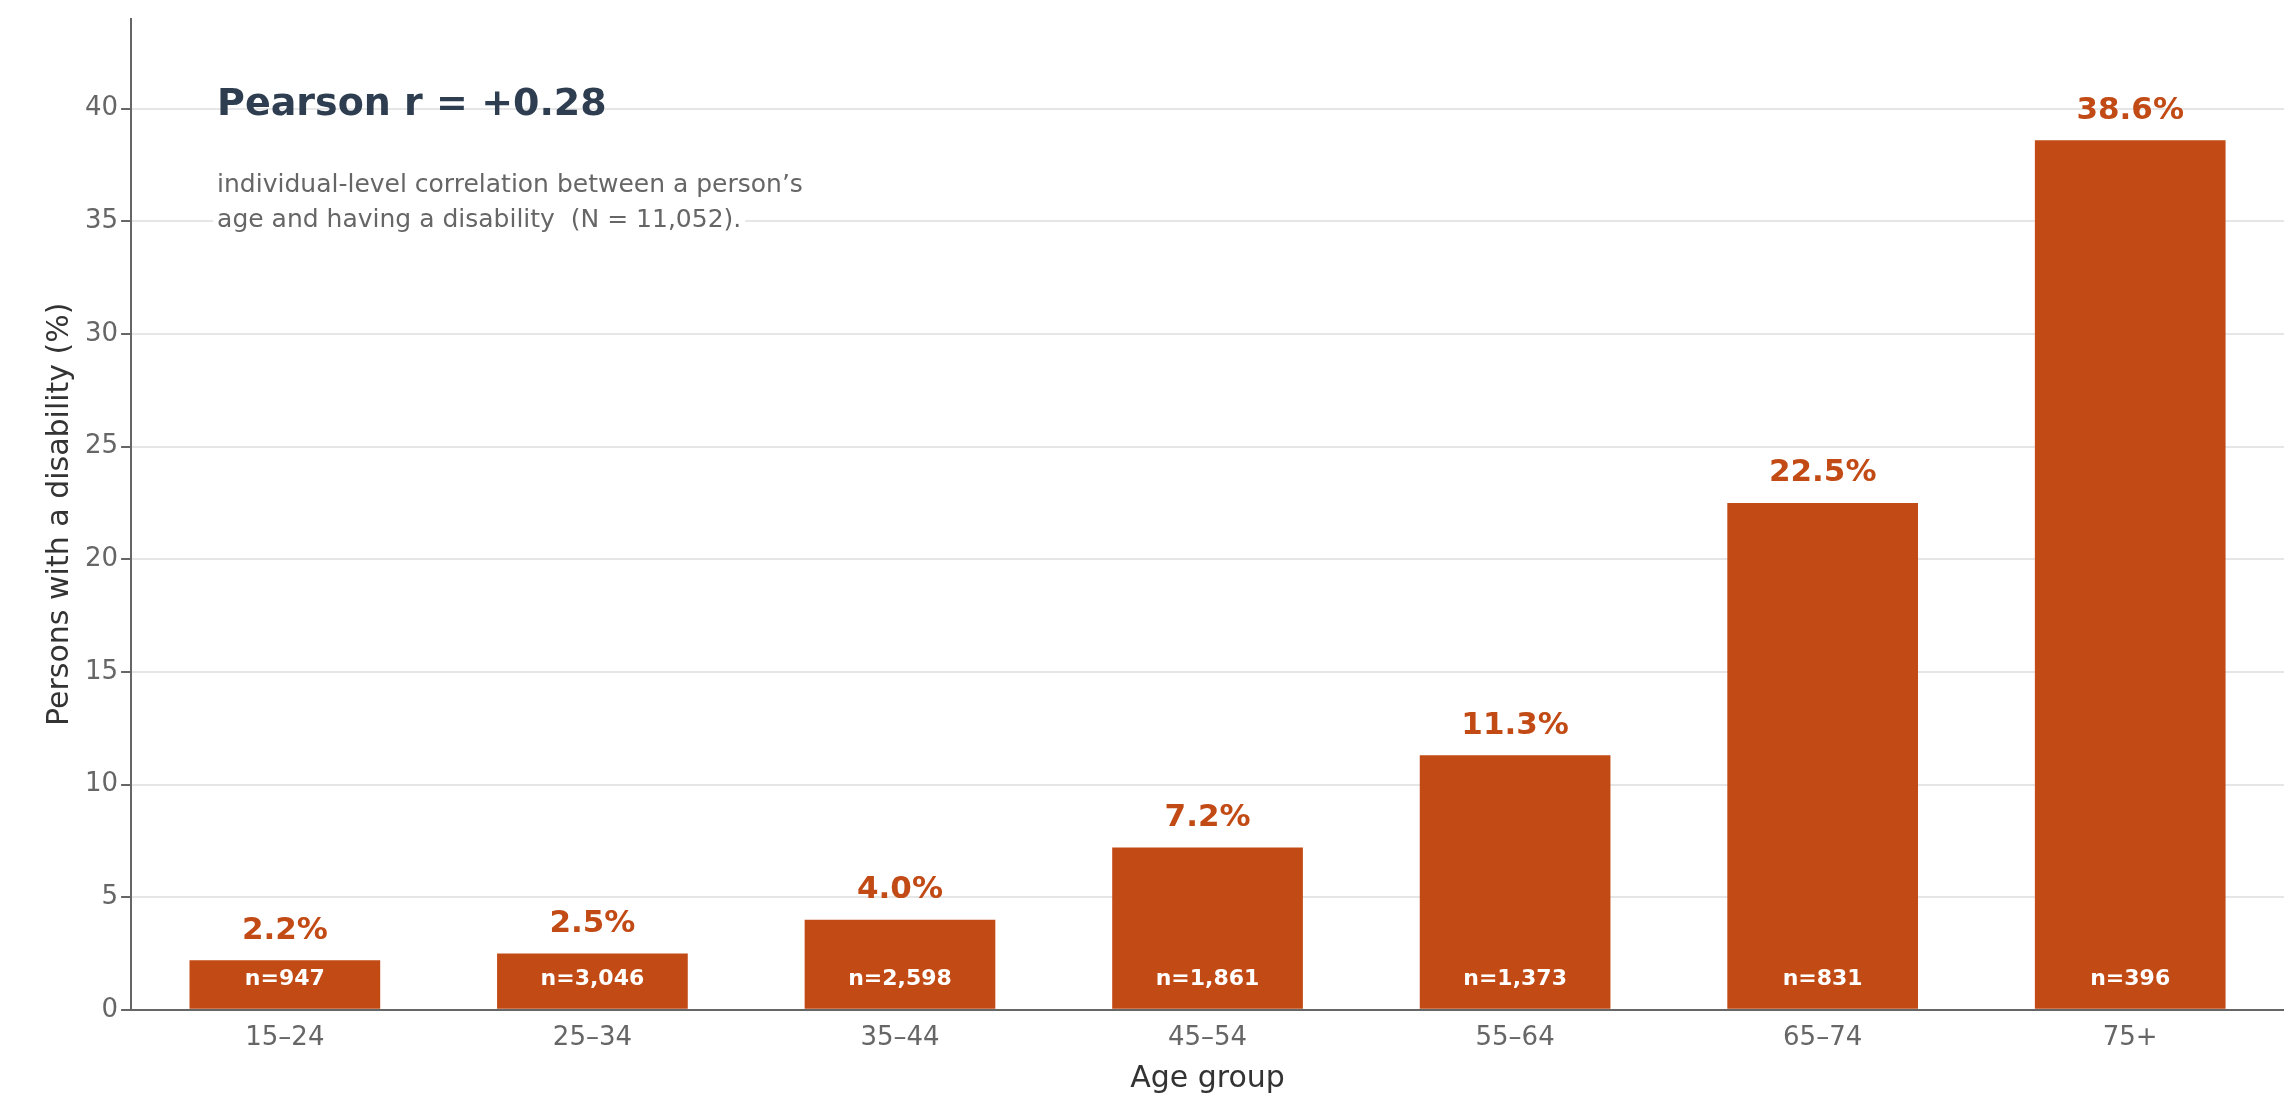 The height and width of the screenshot is (1111, 2284). Describe the element at coordinates (285, 1036) in the screenshot. I see `x-tick-label: 15–24` at that location.